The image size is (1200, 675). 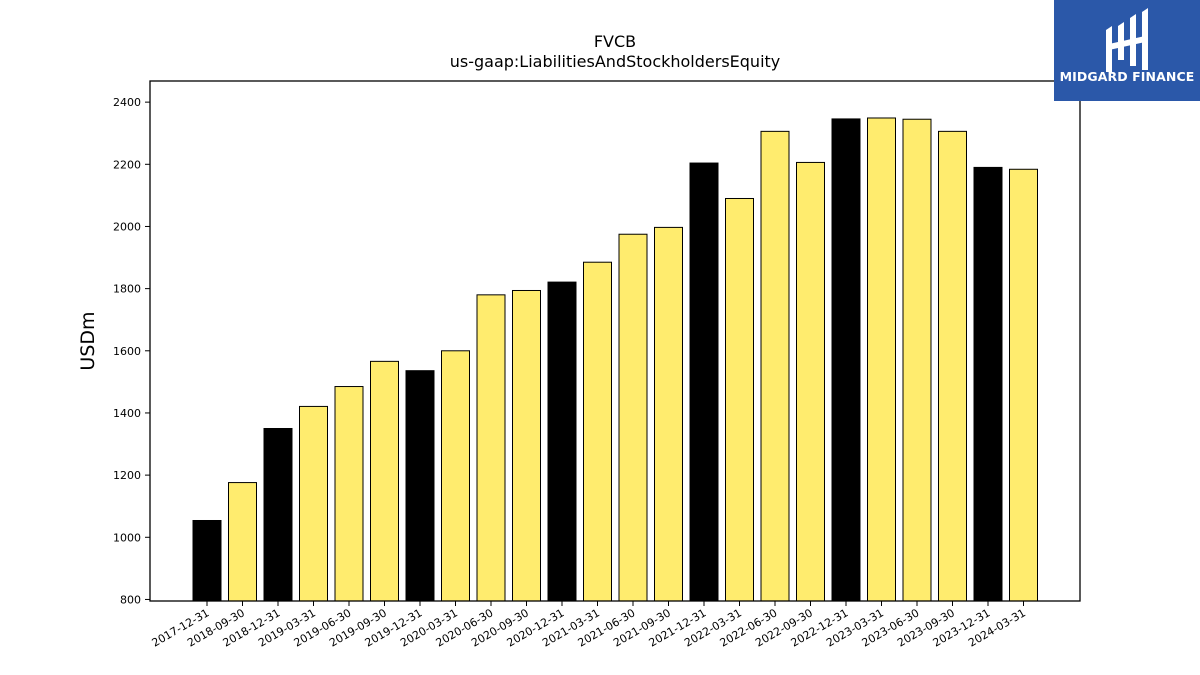 I want to click on y-tick-label: 1600, so click(x=127, y=351).